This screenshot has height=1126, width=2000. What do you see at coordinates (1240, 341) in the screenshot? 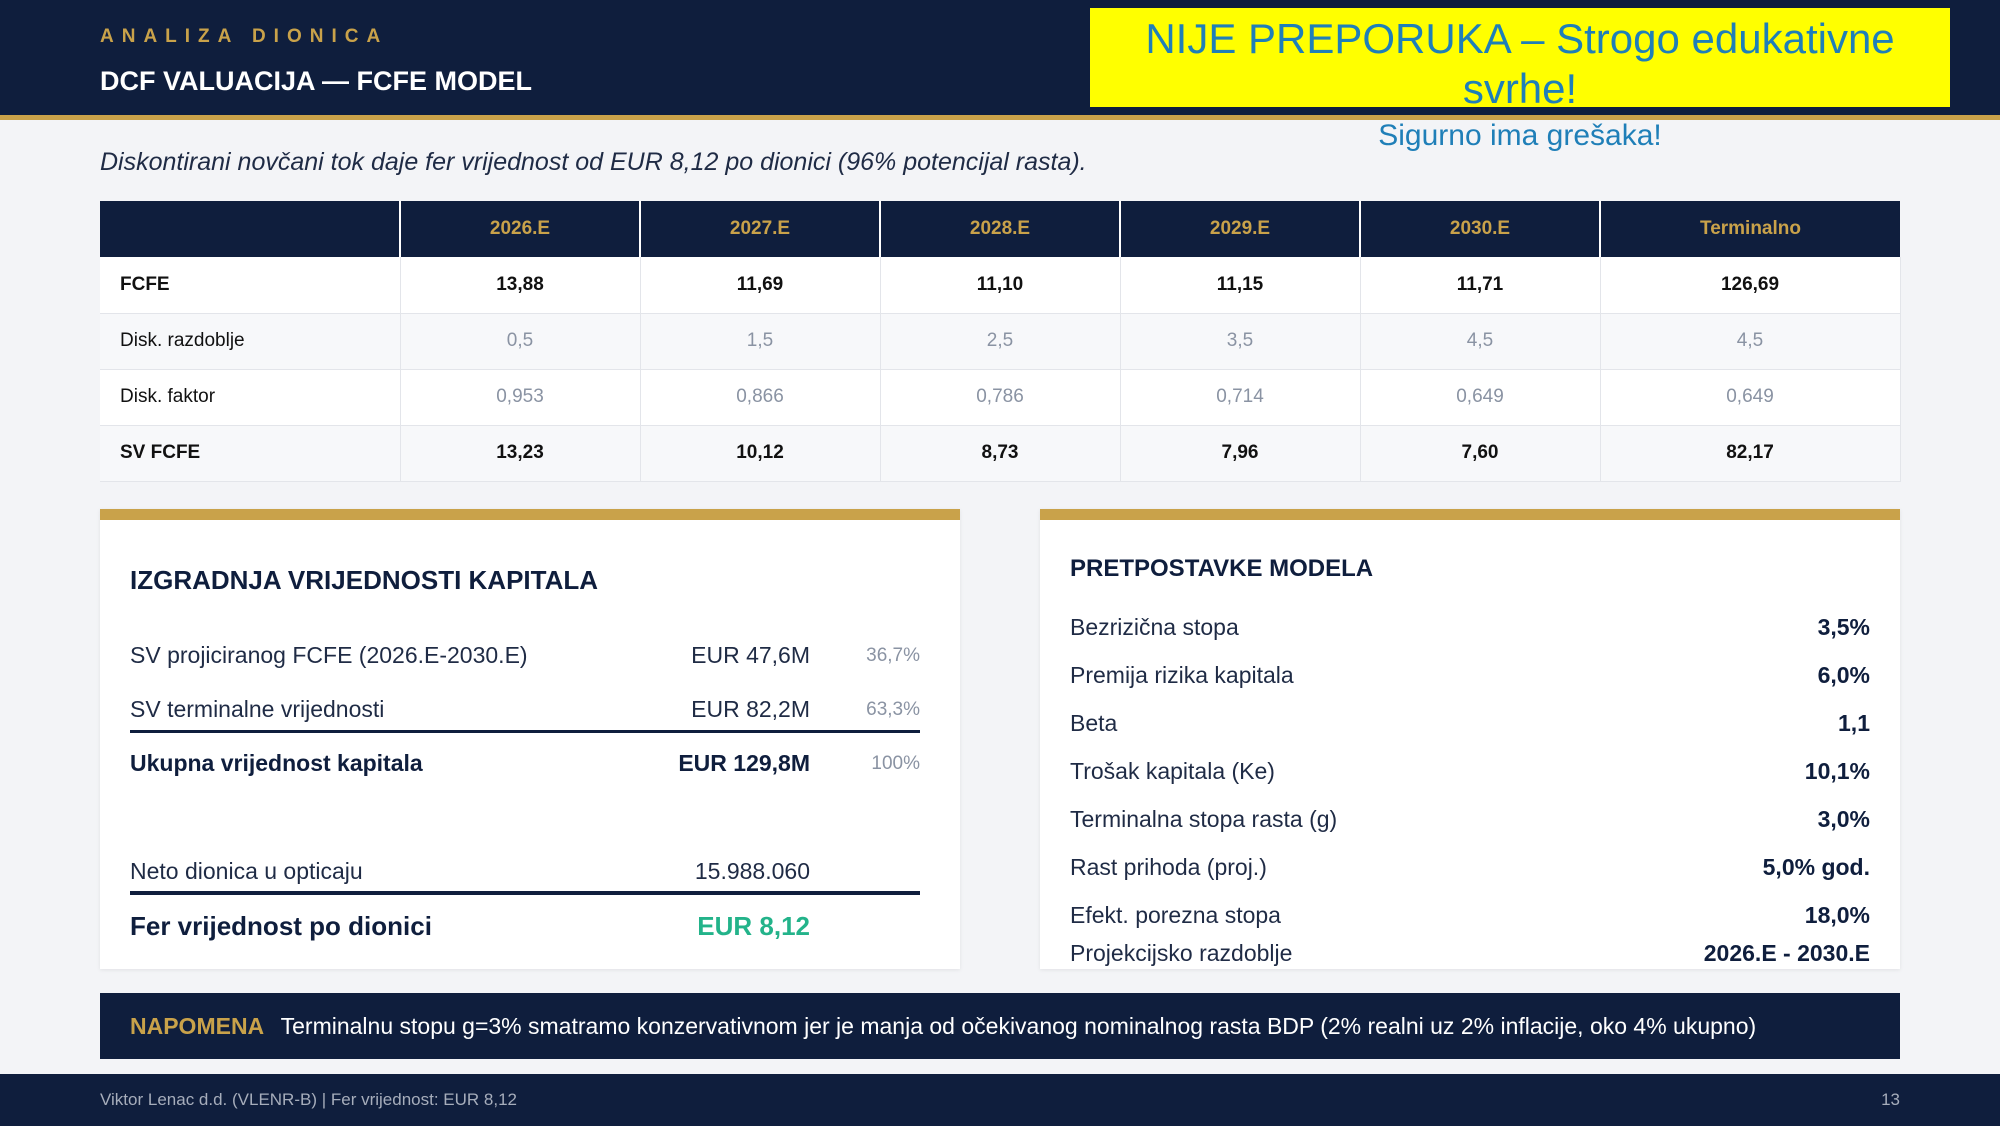
I see `table-cell: 3,5` at bounding box center [1240, 341].